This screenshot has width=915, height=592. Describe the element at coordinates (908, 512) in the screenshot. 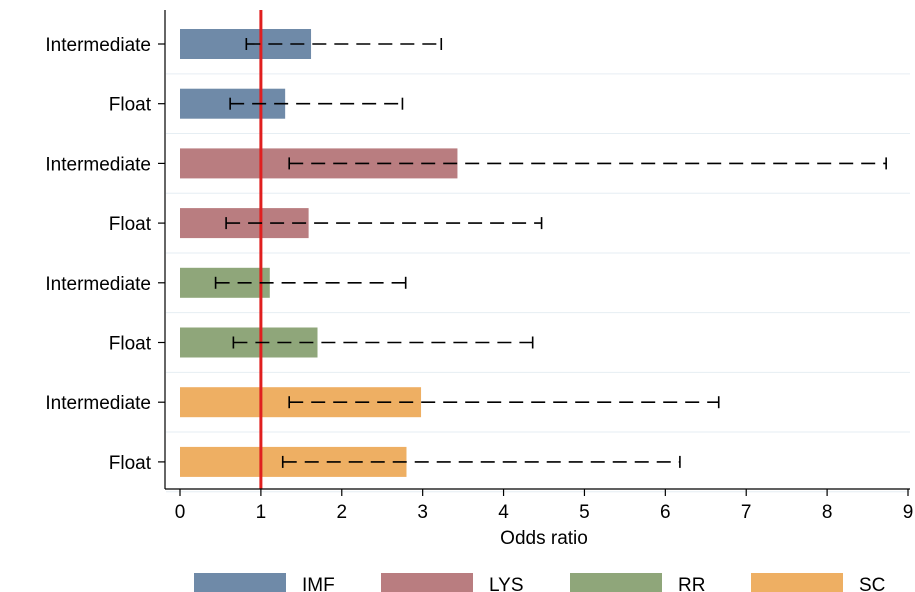

I see `x-tick-label: 9` at that location.